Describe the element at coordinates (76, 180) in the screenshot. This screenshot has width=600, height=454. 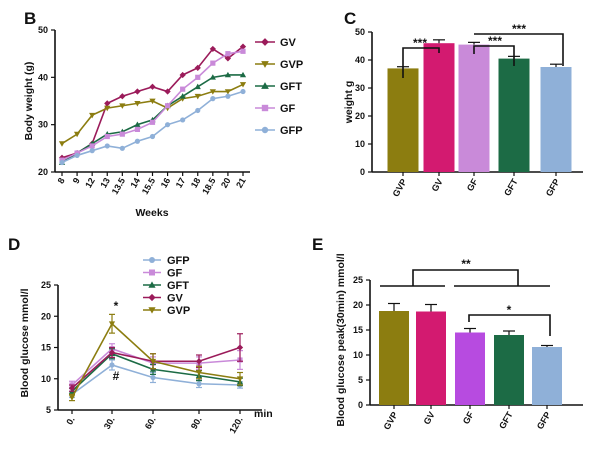
I see `x-tick-label: 9` at that location.